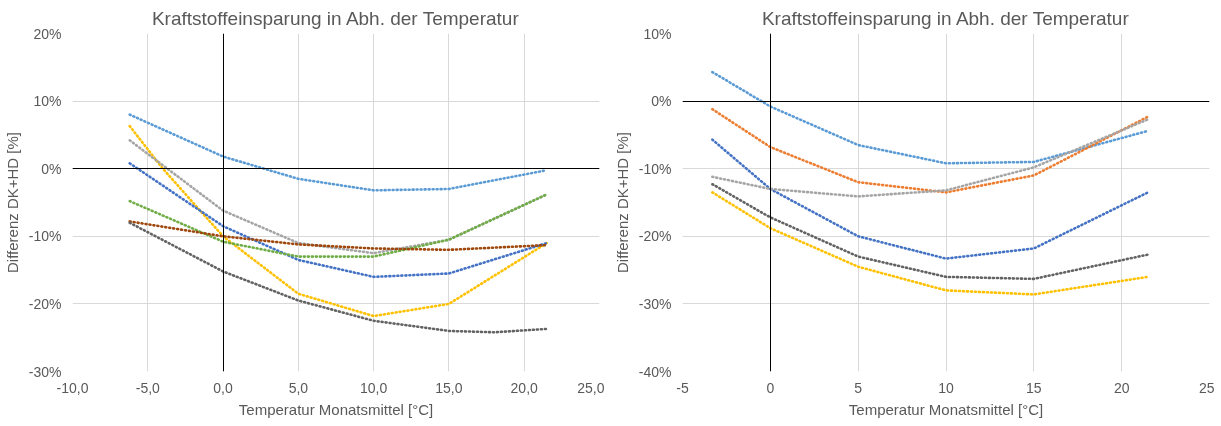  Describe the element at coordinates (1034, 387) in the screenshot. I see `x-tick-label: 15` at that location.